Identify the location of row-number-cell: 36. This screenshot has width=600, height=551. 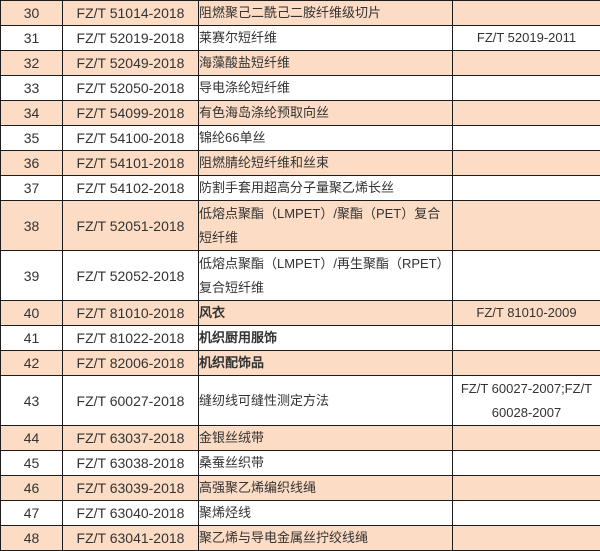
(32, 163).